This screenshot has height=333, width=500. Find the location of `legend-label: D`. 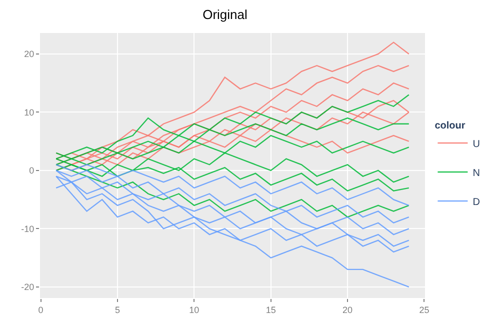

legend-label: D is located at coordinates (476, 202).